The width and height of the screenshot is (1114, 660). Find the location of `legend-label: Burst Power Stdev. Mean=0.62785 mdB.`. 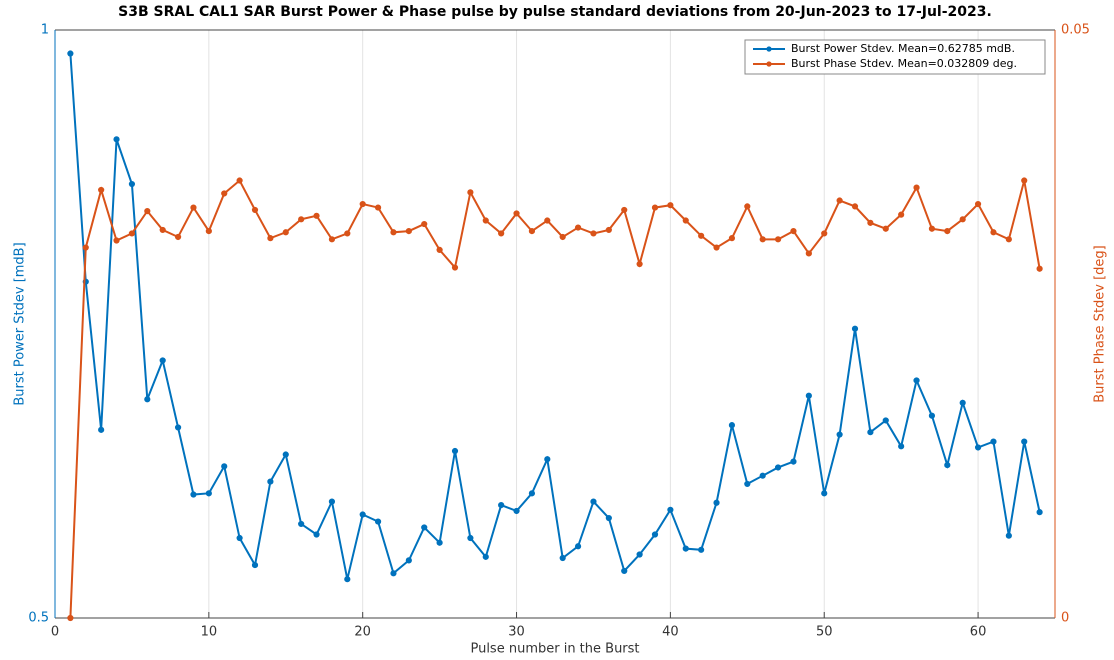

legend-label: Burst Power Stdev. Mean=0.62785 mdB. is located at coordinates (903, 48).